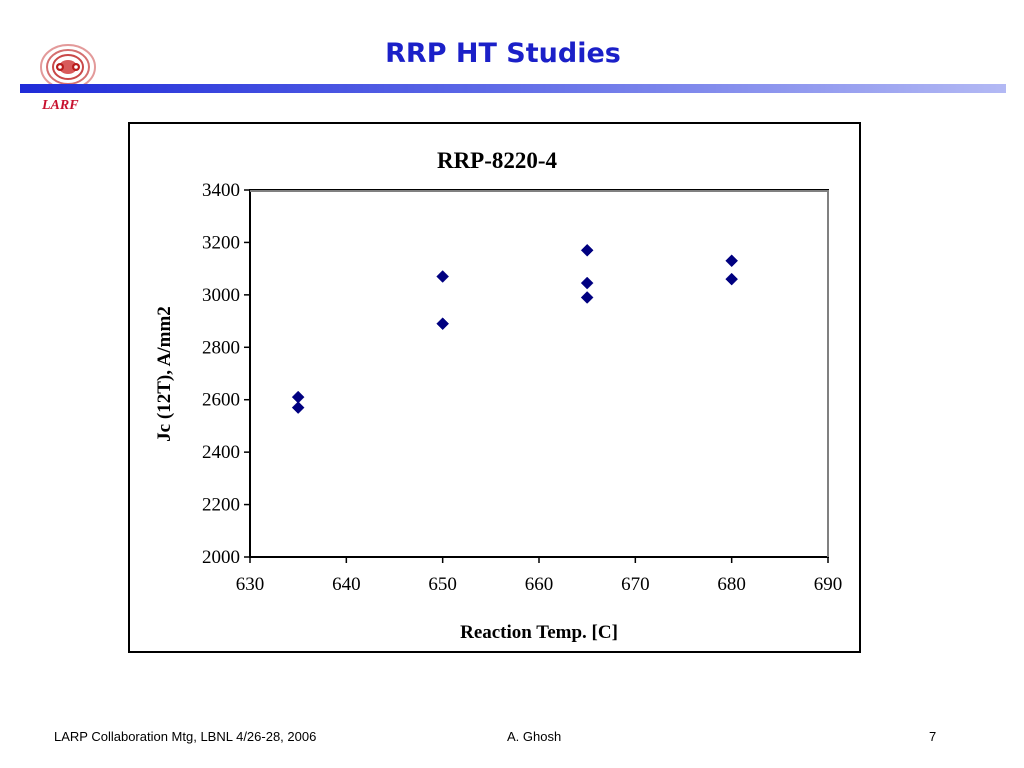 The height and width of the screenshot is (768, 1024). I want to click on footer-author: A. Ghosh, so click(534, 736).